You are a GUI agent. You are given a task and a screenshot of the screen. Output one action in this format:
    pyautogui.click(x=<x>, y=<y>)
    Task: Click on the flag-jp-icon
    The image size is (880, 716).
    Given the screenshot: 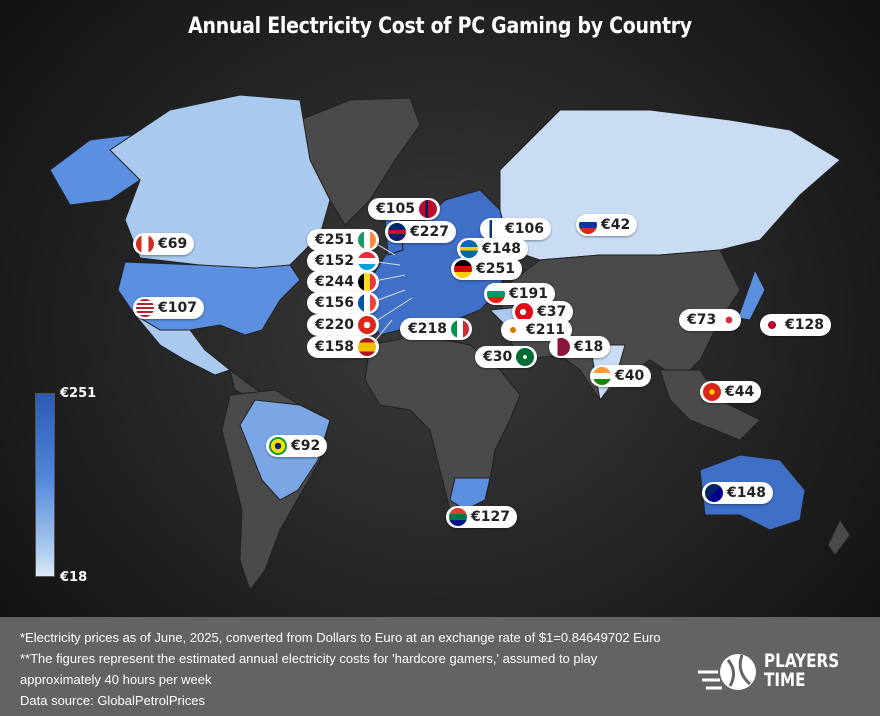 What is the action you would take?
    pyautogui.click(x=772, y=325)
    